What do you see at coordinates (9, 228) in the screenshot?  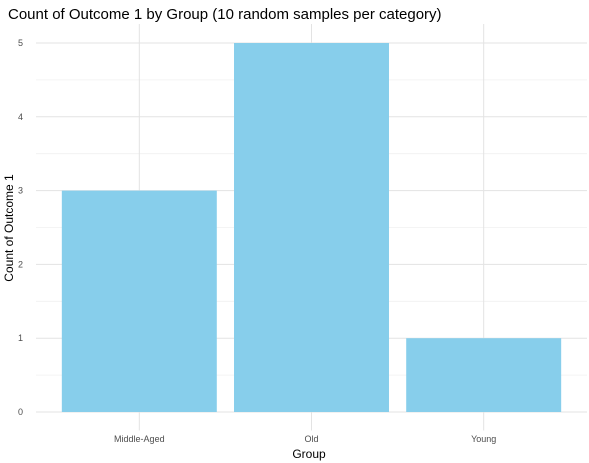 I see `y-axis-title: Count of Outcome 1` at bounding box center [9, 228].